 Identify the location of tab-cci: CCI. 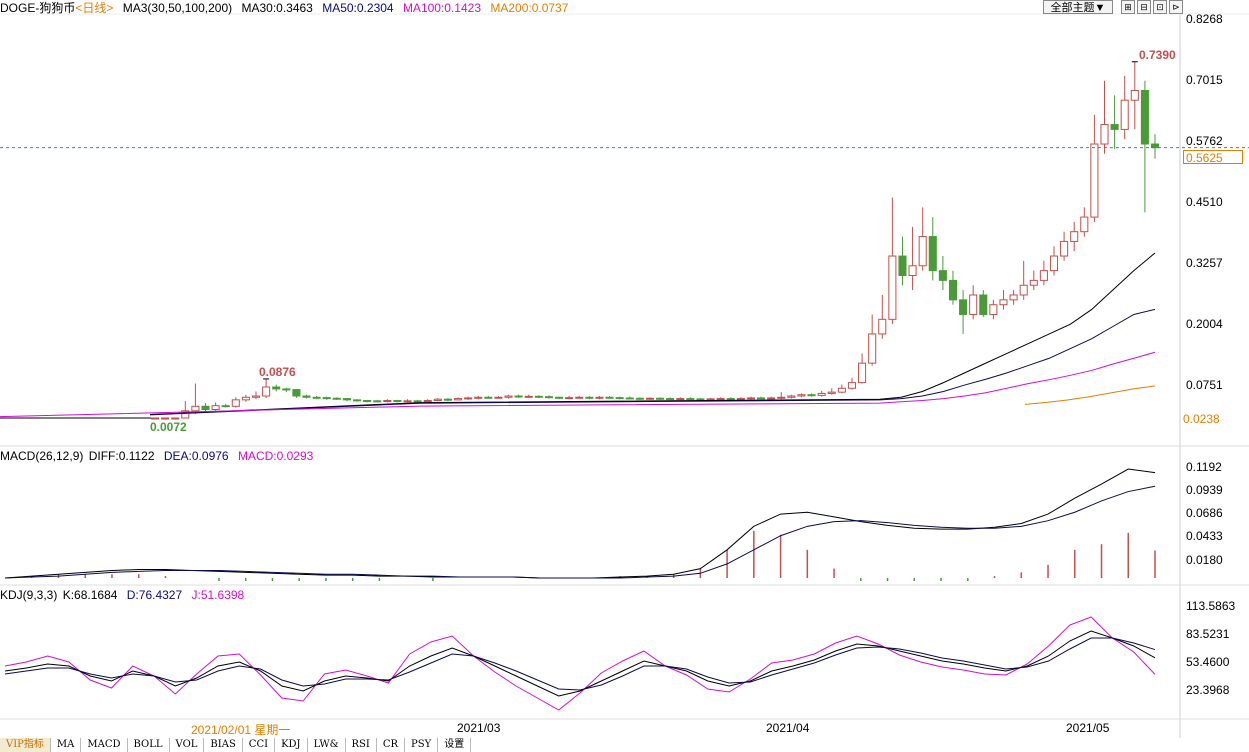
(259, 745).